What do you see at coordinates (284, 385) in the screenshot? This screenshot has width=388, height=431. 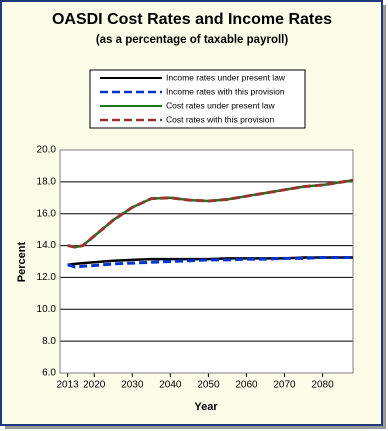 I see `x-tick-label: 2070` at bounding box center [284, 385].